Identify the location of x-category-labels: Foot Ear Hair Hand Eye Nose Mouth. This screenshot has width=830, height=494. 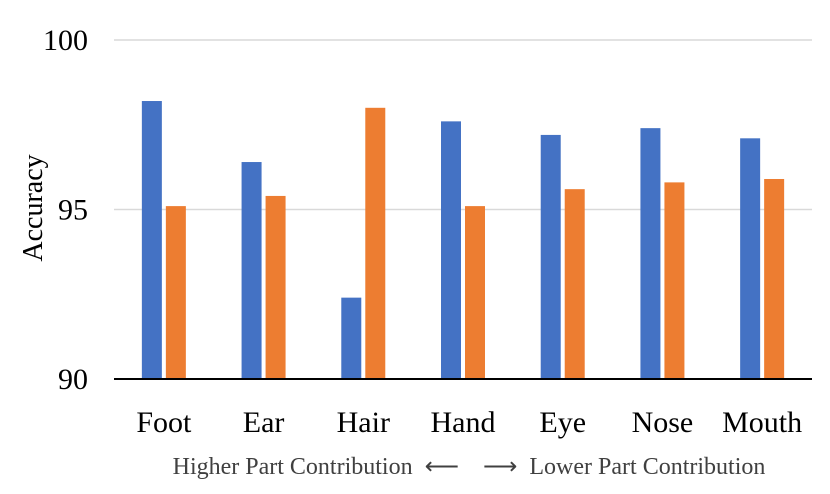
(469, 422).